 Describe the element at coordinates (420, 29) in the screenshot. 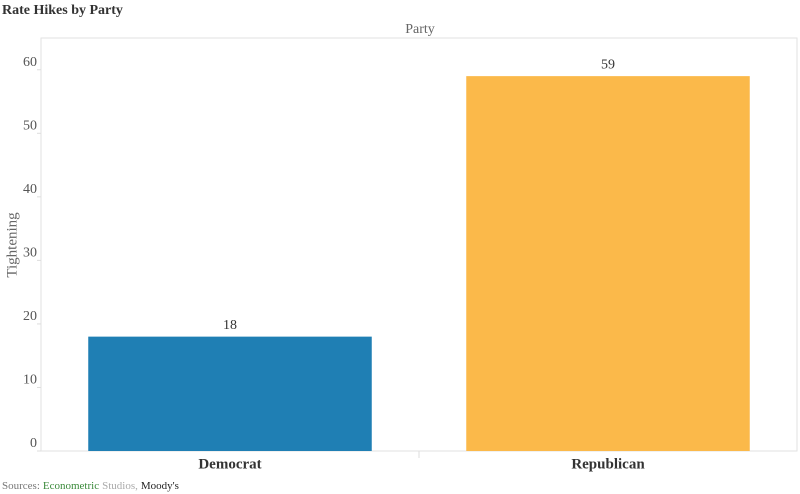

I see `column-header: Party` at that location.